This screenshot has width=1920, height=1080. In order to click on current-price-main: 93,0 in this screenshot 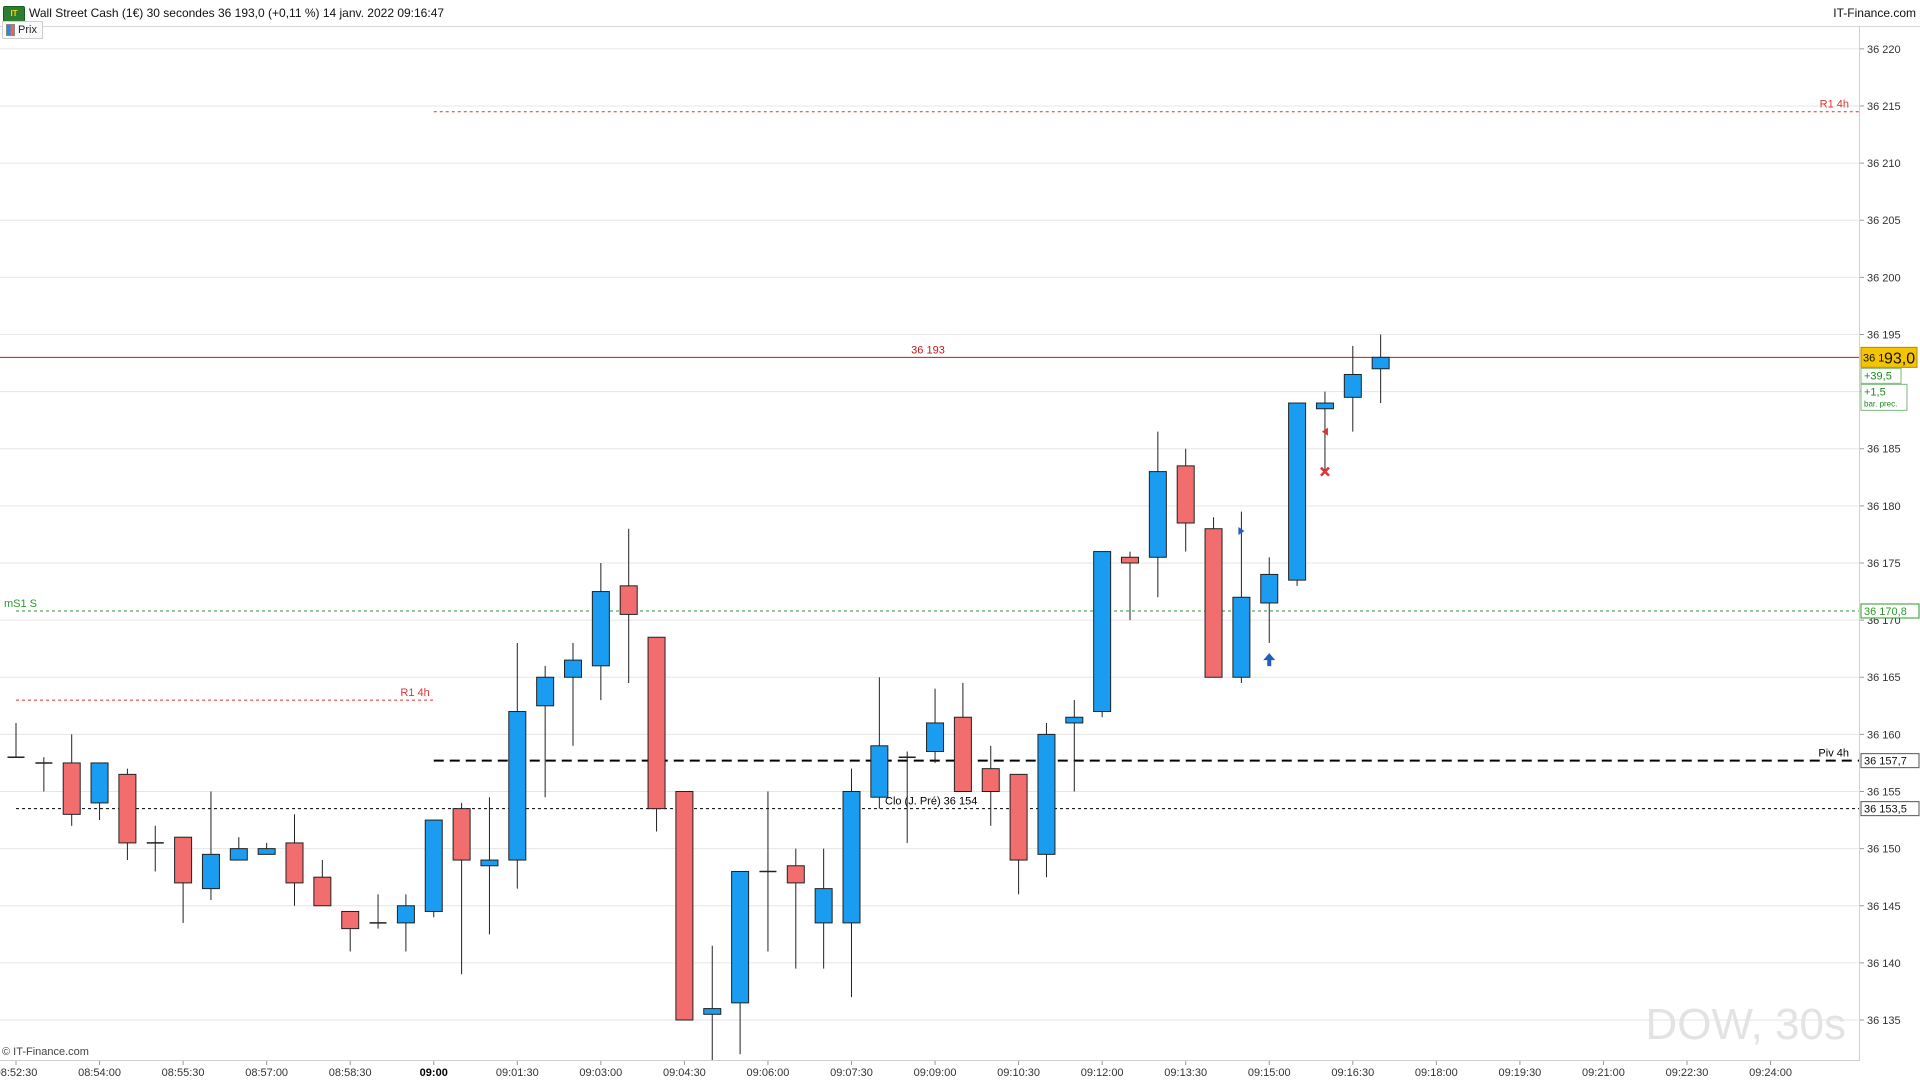, I will do `click(1899, 358)`.